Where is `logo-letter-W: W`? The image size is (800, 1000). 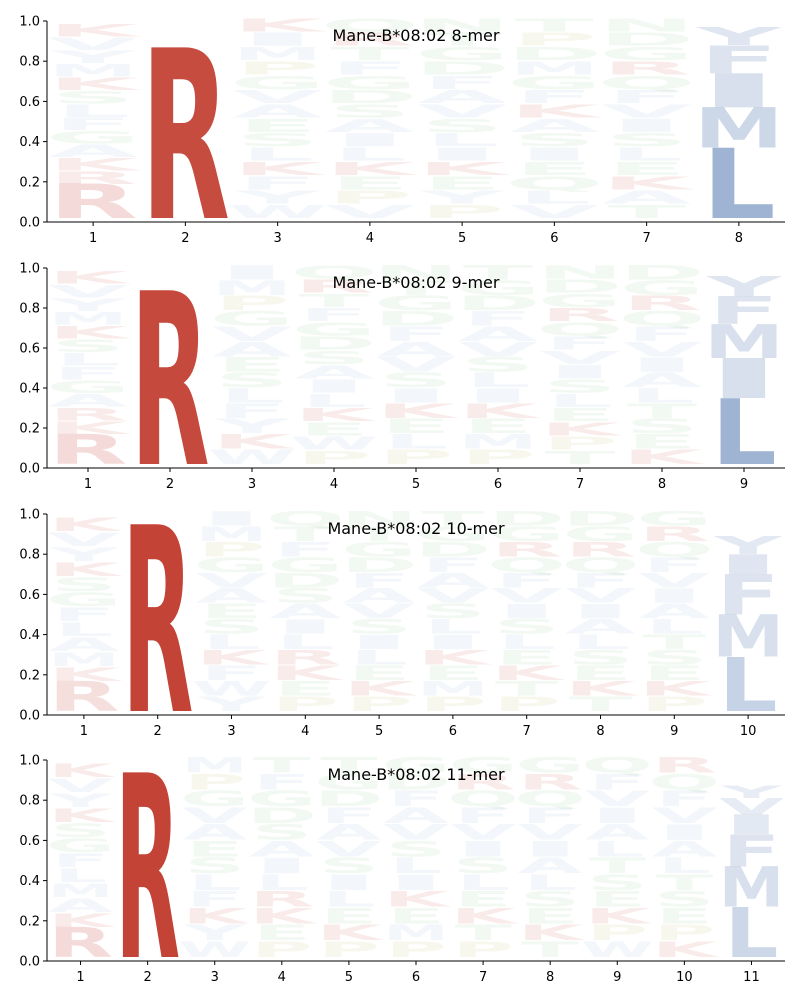 logo-letter-W: W is located at coordinates (215, 950).